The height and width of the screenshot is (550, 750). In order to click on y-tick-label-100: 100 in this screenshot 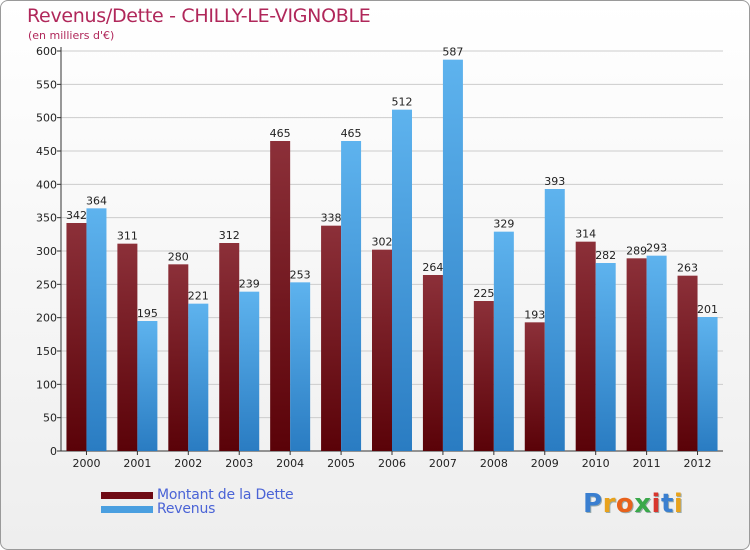, I will do `click(46, 384)`.